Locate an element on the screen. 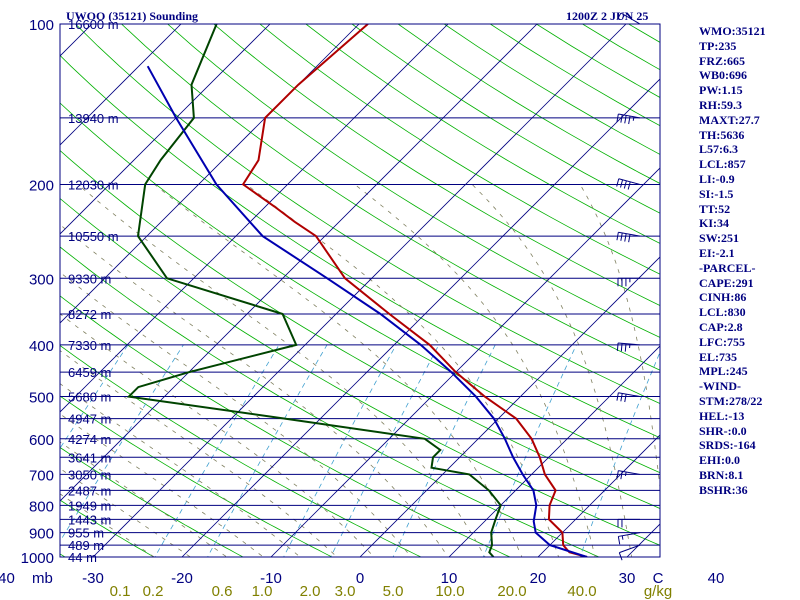 Image resolution: width=800 pixels, height=600 pixels. dry-adiabat is located at coordinates (107, 528).